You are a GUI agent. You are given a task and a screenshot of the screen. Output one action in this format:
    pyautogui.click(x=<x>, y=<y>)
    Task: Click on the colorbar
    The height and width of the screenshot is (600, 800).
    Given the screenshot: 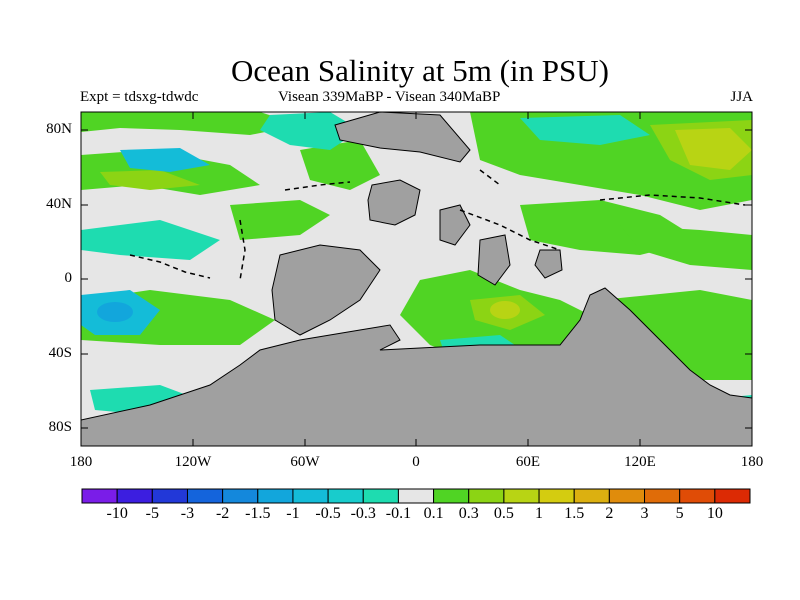 What is the action you would take?
    pyautogui.click(x=416, y=496)
    